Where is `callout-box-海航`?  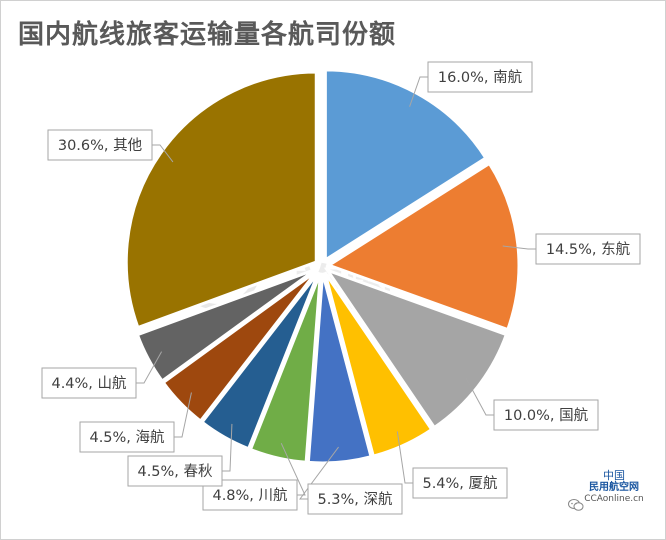
callout-box-海航 is located at coordinates (127, 437).